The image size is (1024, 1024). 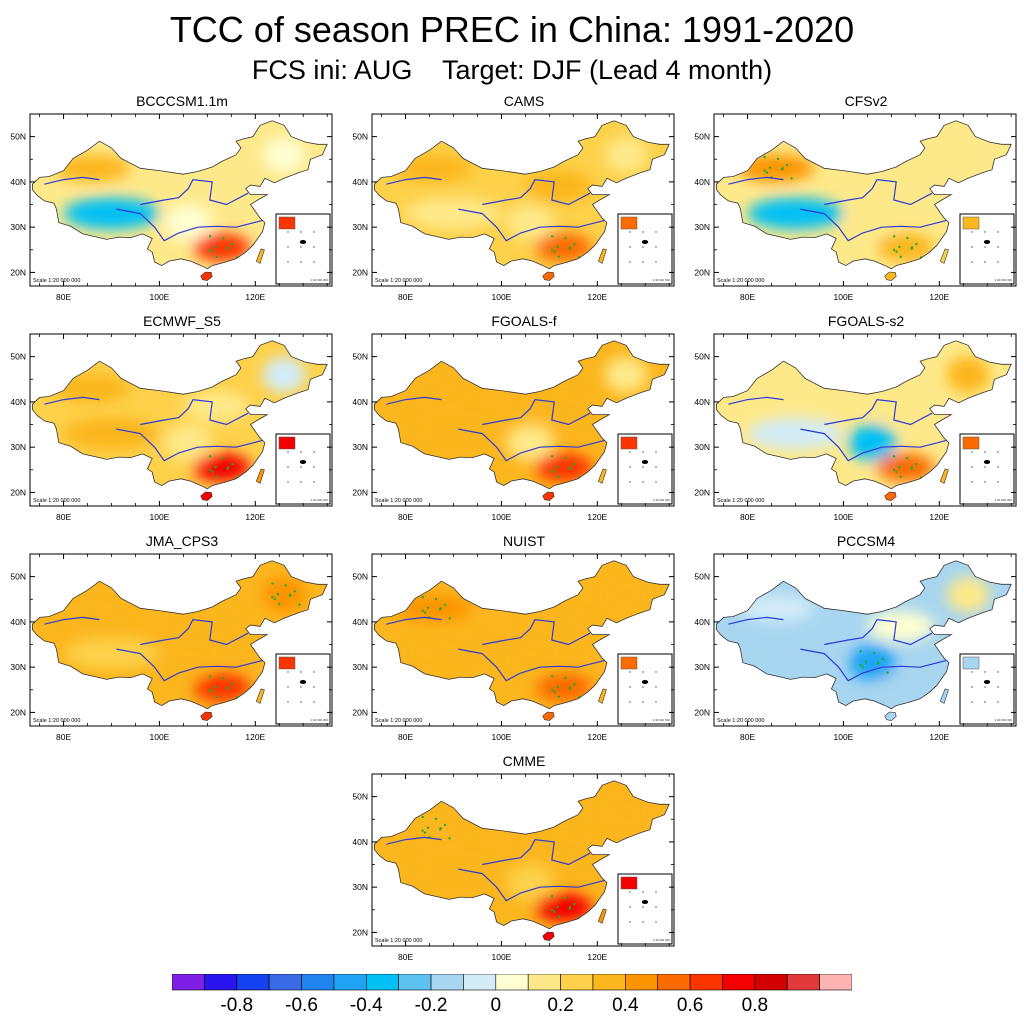 I want to click on panel-title: CMME, so click(x=524, y=761).